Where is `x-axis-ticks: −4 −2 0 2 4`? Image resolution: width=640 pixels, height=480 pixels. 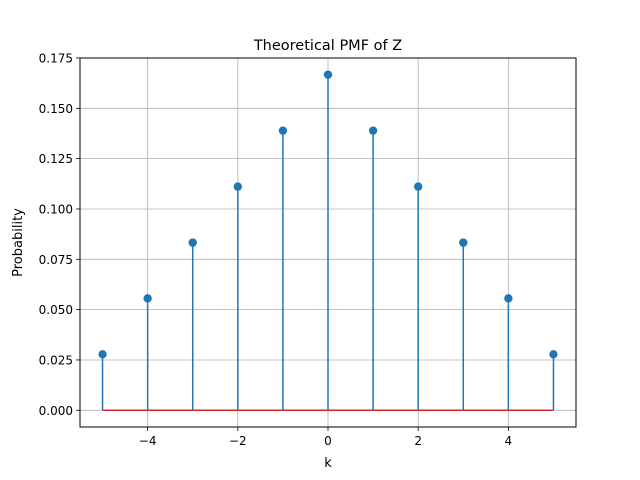 x-axis-ticks: −4 −2 0 2 4 is located at coordinates (325, 437).